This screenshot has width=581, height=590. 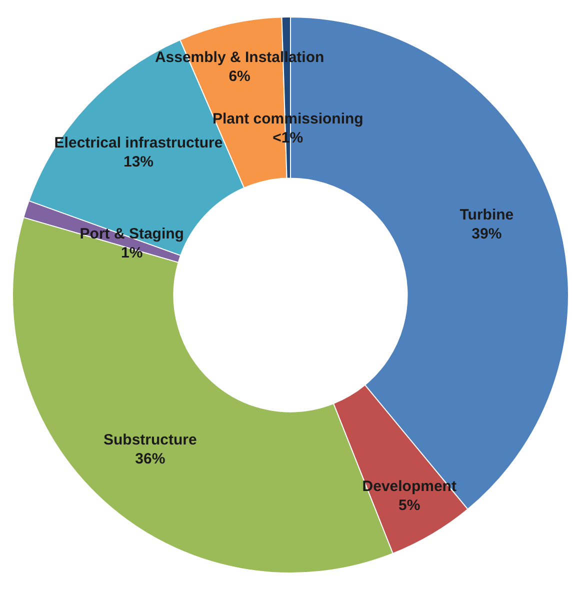 I want to click on data-label: <1%, so click(x=288, y=137).